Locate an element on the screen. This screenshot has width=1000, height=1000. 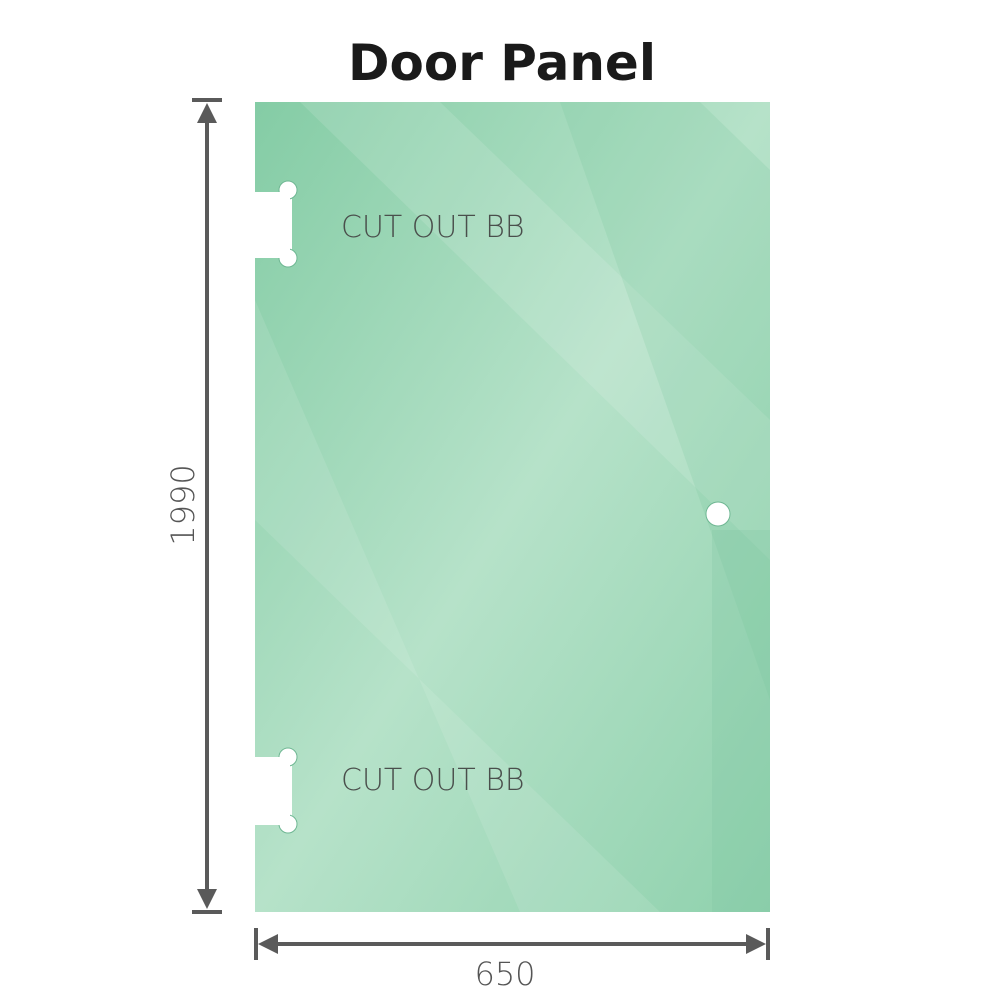
cutout-bottom is located at coordinates (276, 790).